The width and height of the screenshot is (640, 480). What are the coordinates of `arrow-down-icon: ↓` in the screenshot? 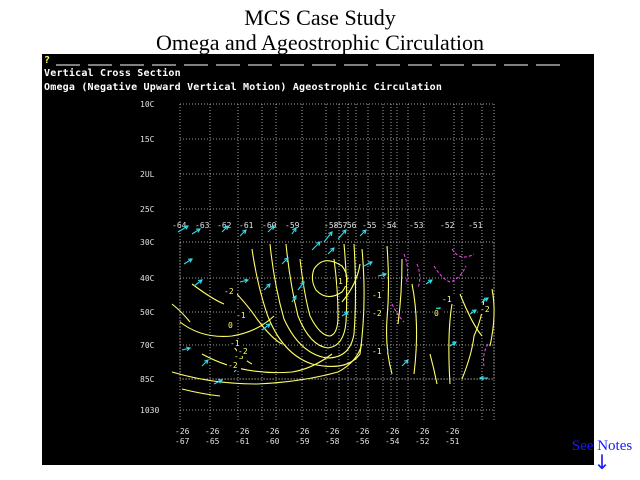 It's located at (602, 462).